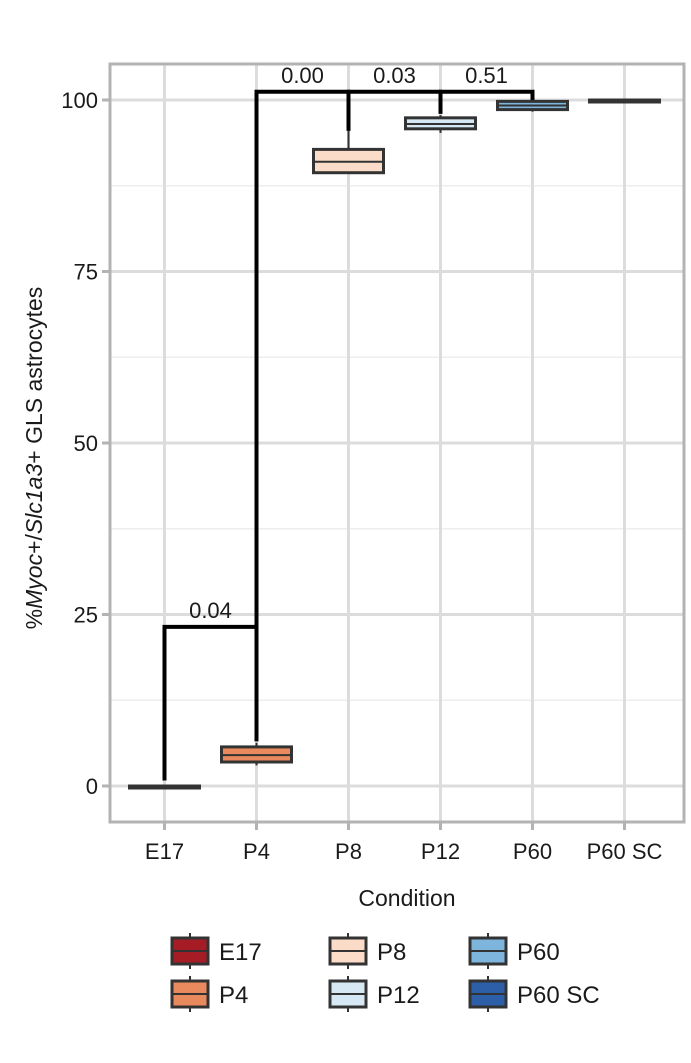 Image resolution: width=691 pixels, height=1063 pixels. What do you see at coordinates (209, 994) in the screenshot?
I see `legend-entry-p4: P4` at bounding box center [209, 994].